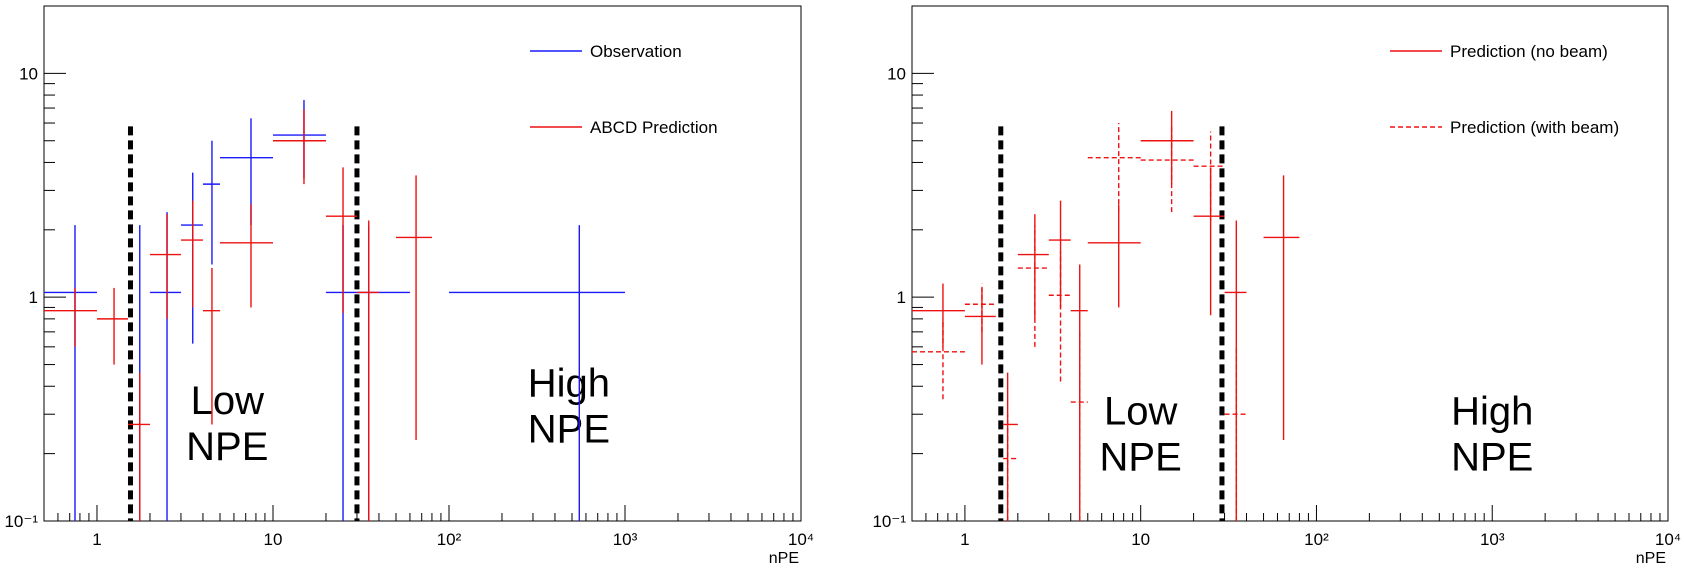 This screenshot has height=572, width=1684. I want to click on legend-label: Prediction (no beam), so click(1529, 51).